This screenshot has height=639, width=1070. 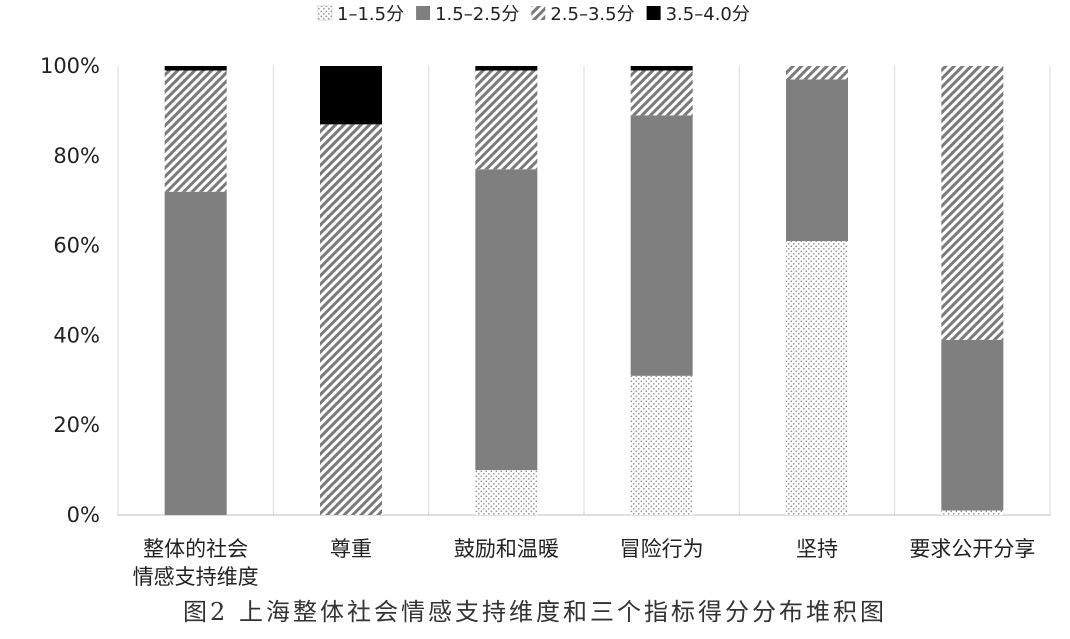 I want to click on legend-label: 3.5–4.0分, so click(x=708, y=14).